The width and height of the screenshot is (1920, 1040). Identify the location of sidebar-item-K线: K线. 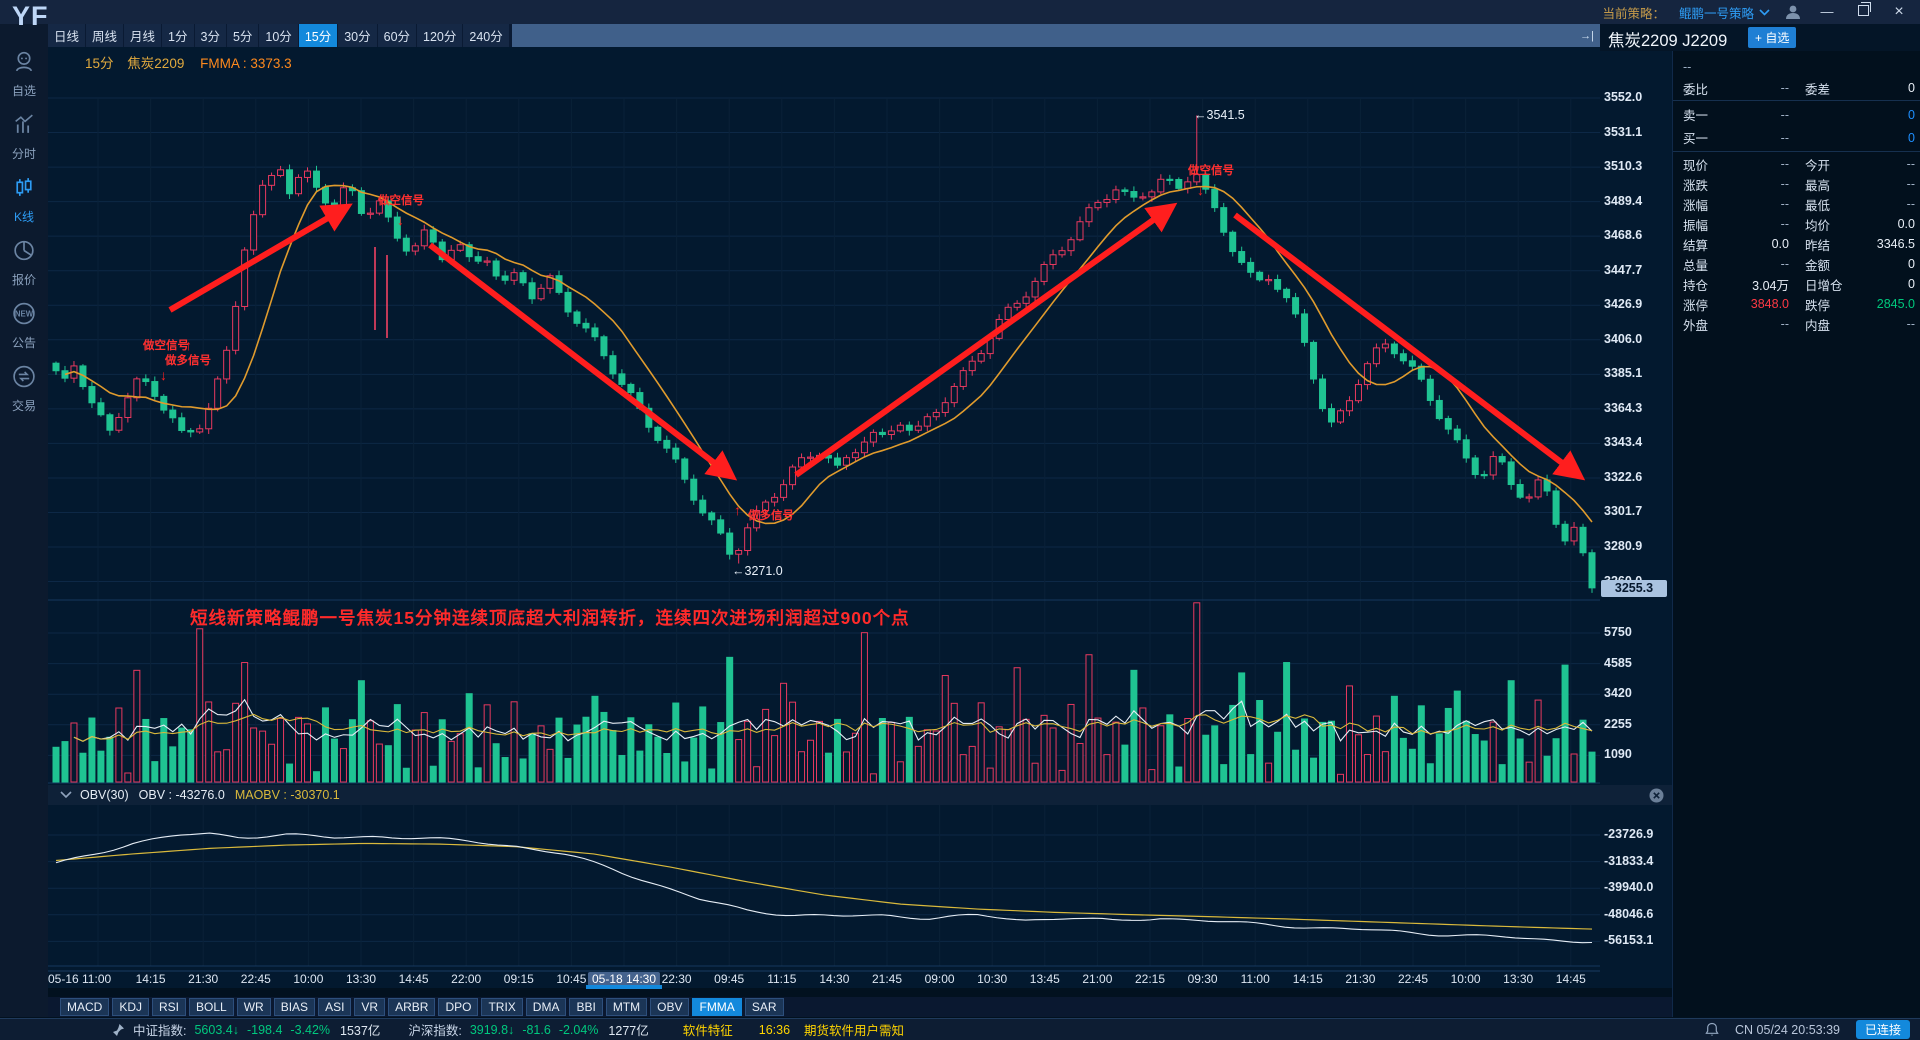
(24, 199).